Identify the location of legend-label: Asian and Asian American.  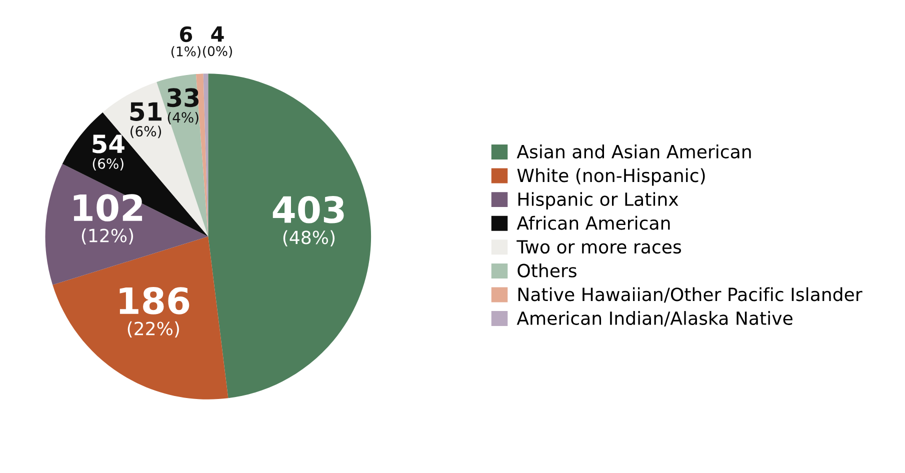
(633, 151).